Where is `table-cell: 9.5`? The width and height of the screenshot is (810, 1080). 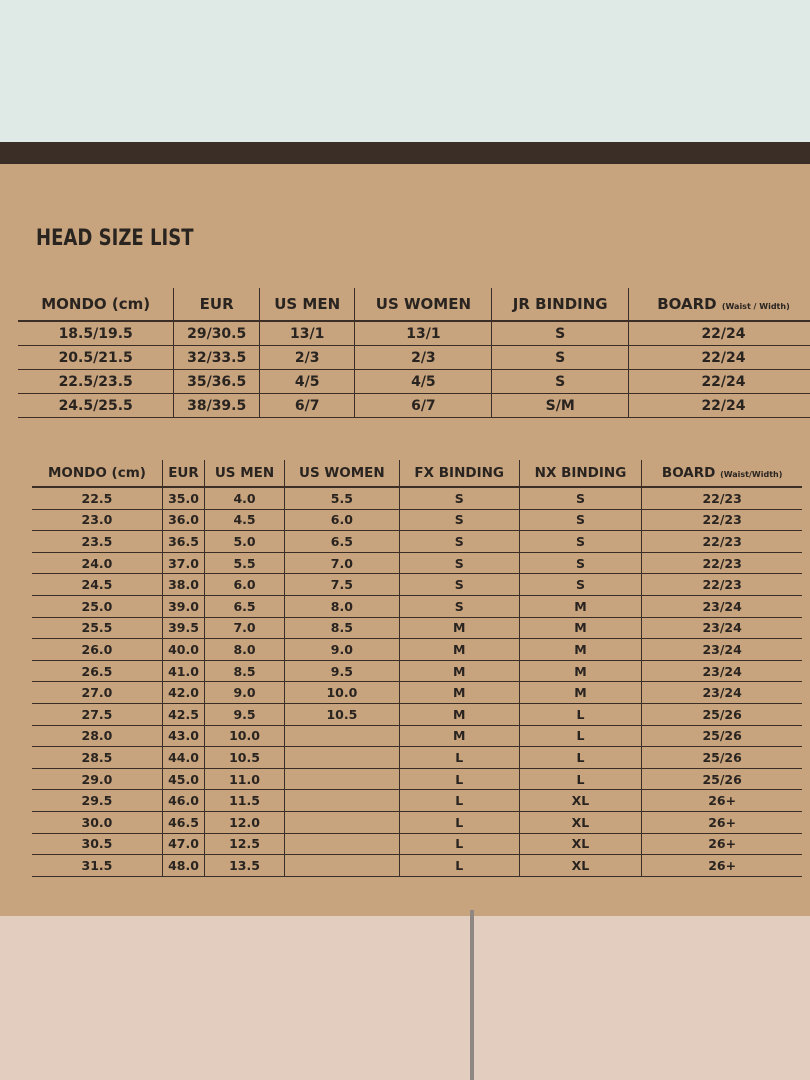 table-cell: 9.5 is located at coordinates (244, 714).